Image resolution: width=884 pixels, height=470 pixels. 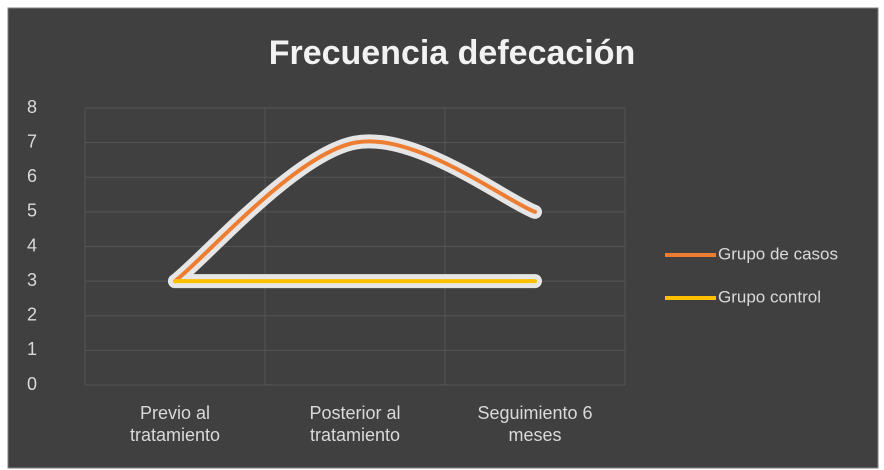 What do you see at coordinates (32, 349) in the screenshot?
I see `y-tick-label: 1` at bounding box center [32, 349].